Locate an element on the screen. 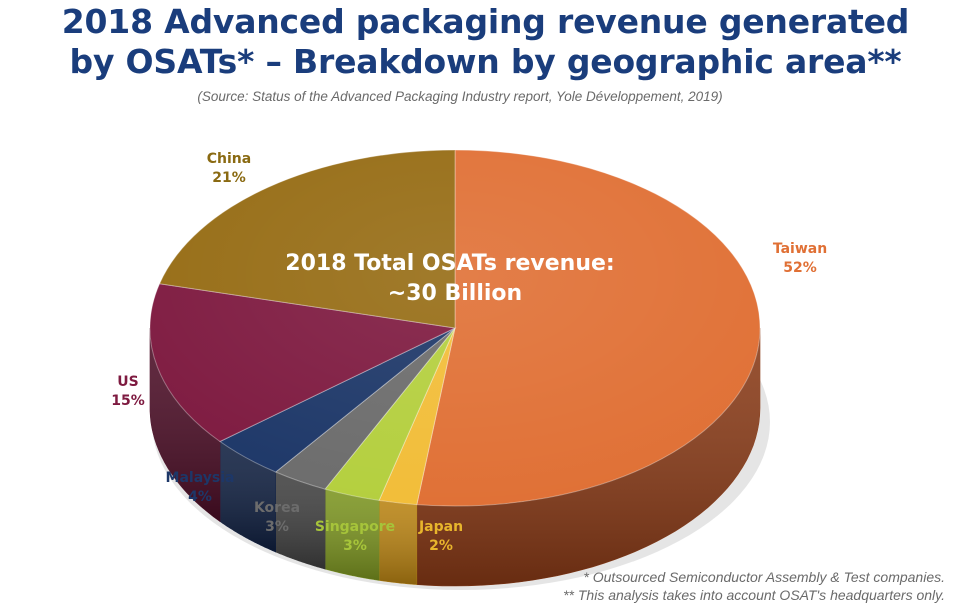 This screenshot has width=967, height=612. slice-side-shade-japan is located at coordinates (398, 542).